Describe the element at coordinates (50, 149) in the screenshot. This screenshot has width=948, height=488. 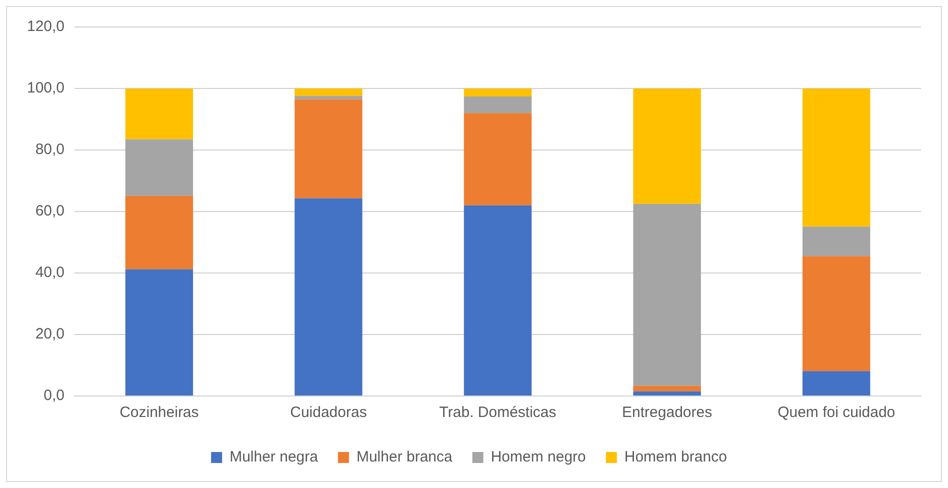
I see `y-tick-label: 80,0` at that location.